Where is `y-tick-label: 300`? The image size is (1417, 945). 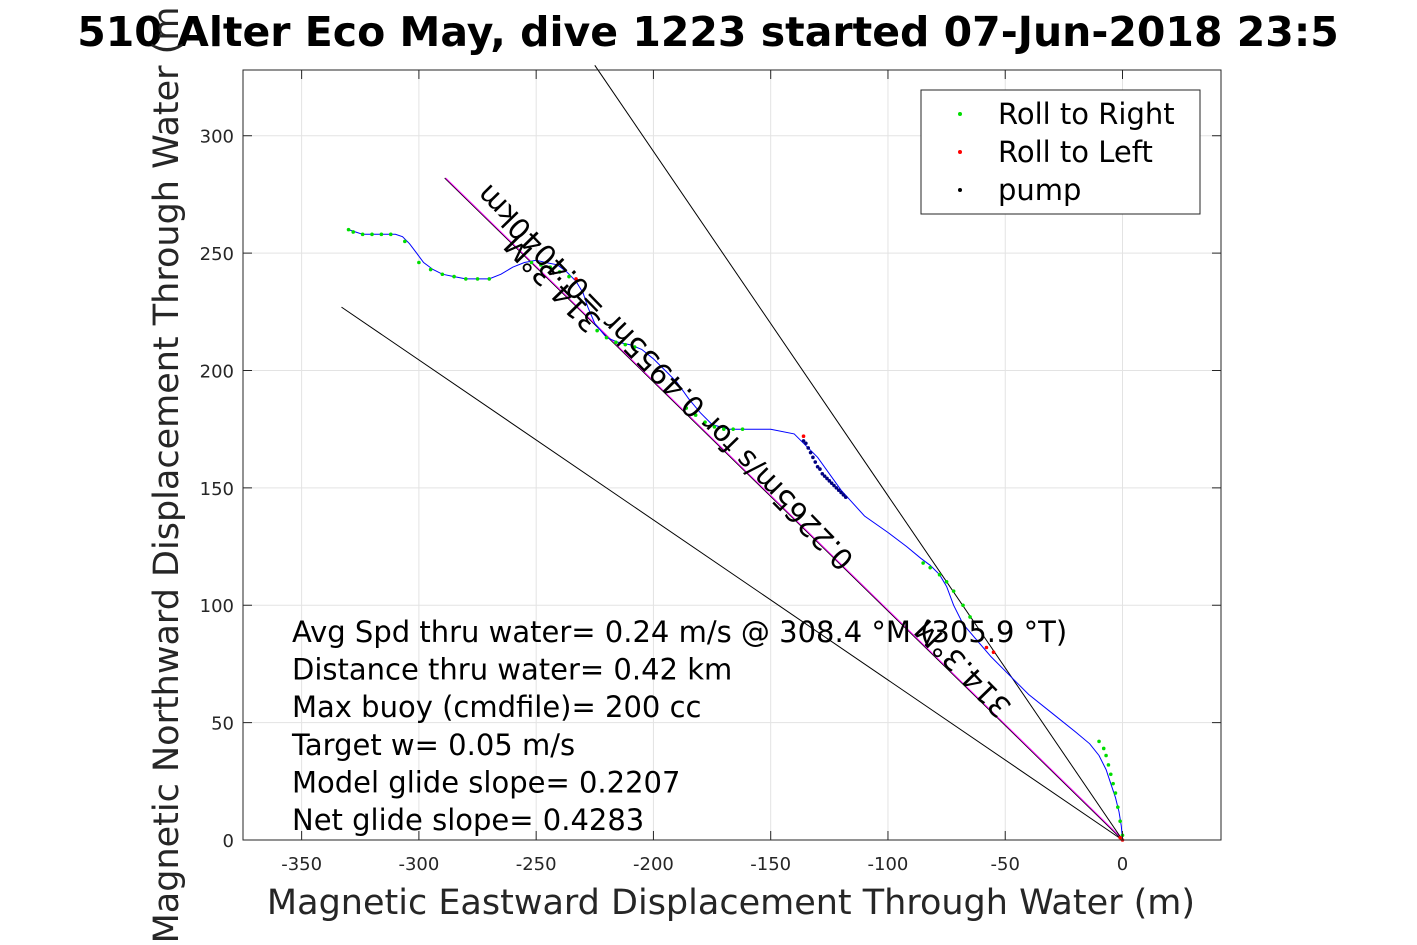
y-tick-label: 300 is located at coordinates (217, 137).